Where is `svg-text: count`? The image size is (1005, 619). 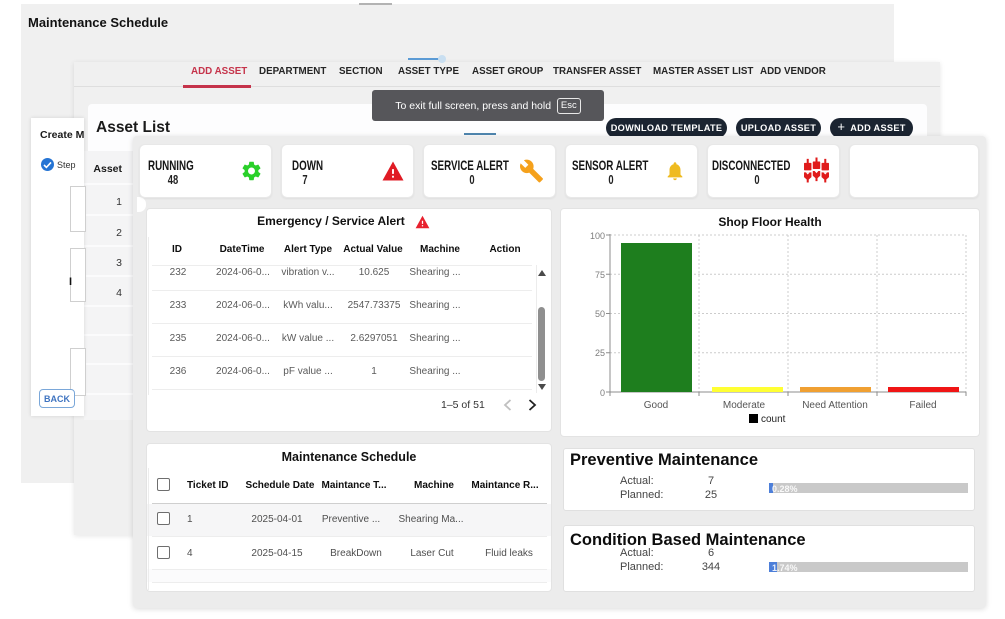 svg-text: count is located at coordinates (773, 419).